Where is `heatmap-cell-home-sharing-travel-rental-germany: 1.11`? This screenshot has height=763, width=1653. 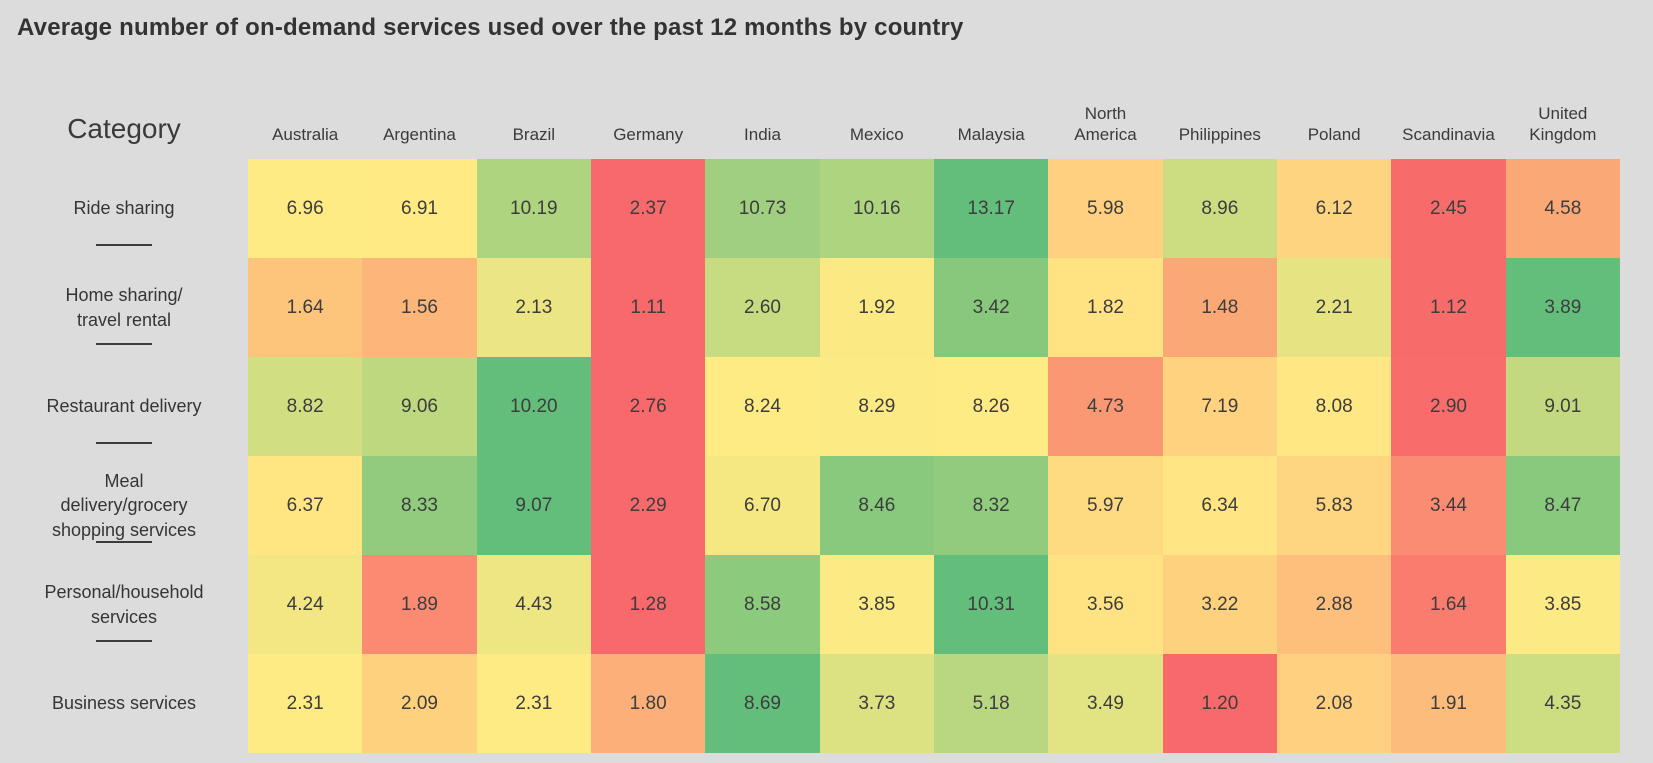 heatmap-cell-home-sharing-travel-rental-germany: 1.11 is located at coordinates (648, 307).